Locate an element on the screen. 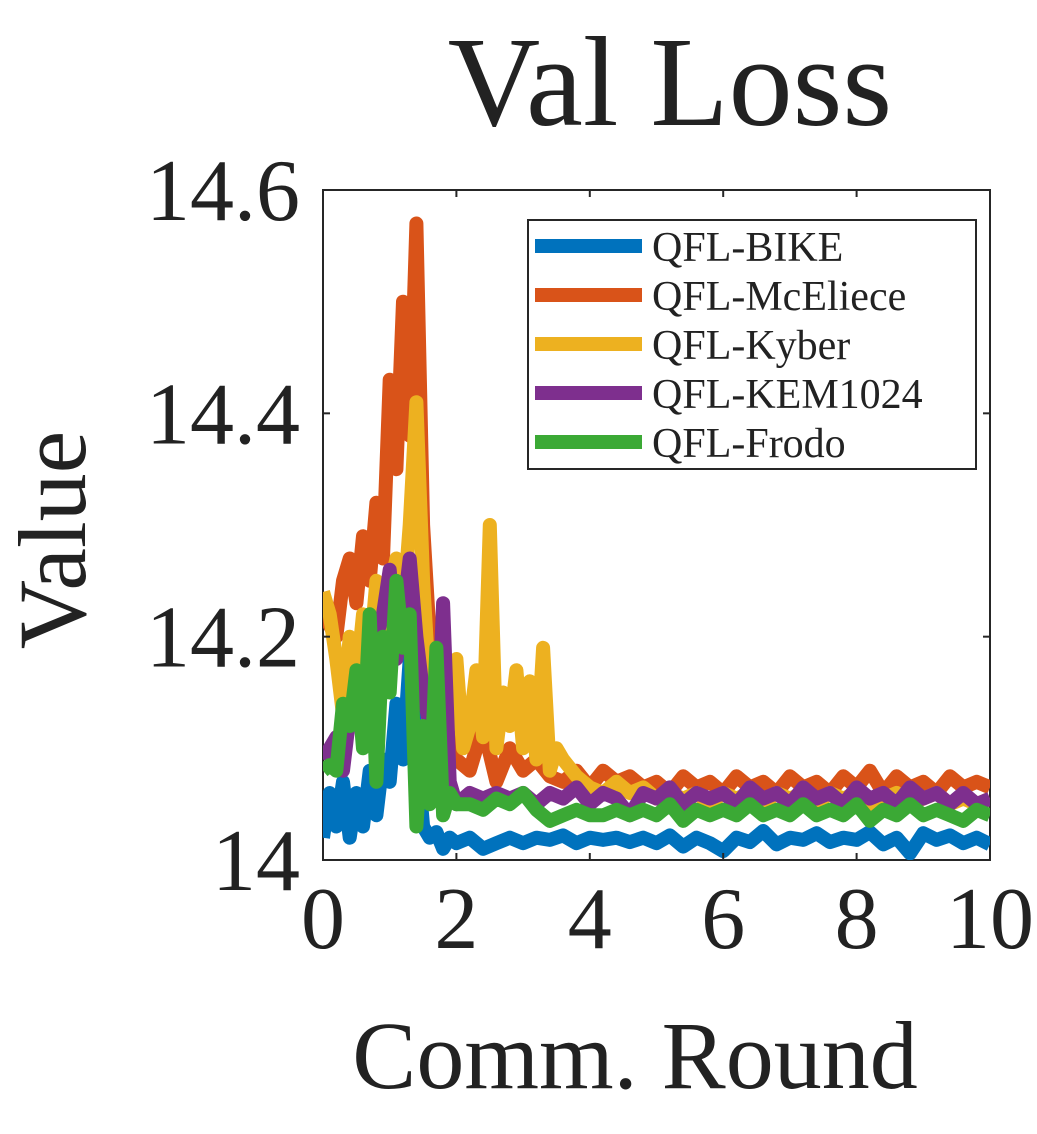 The height and width of the screenshot is (1134, 1037). series-line-qfl-frodo is located at coordinates (656, 703).